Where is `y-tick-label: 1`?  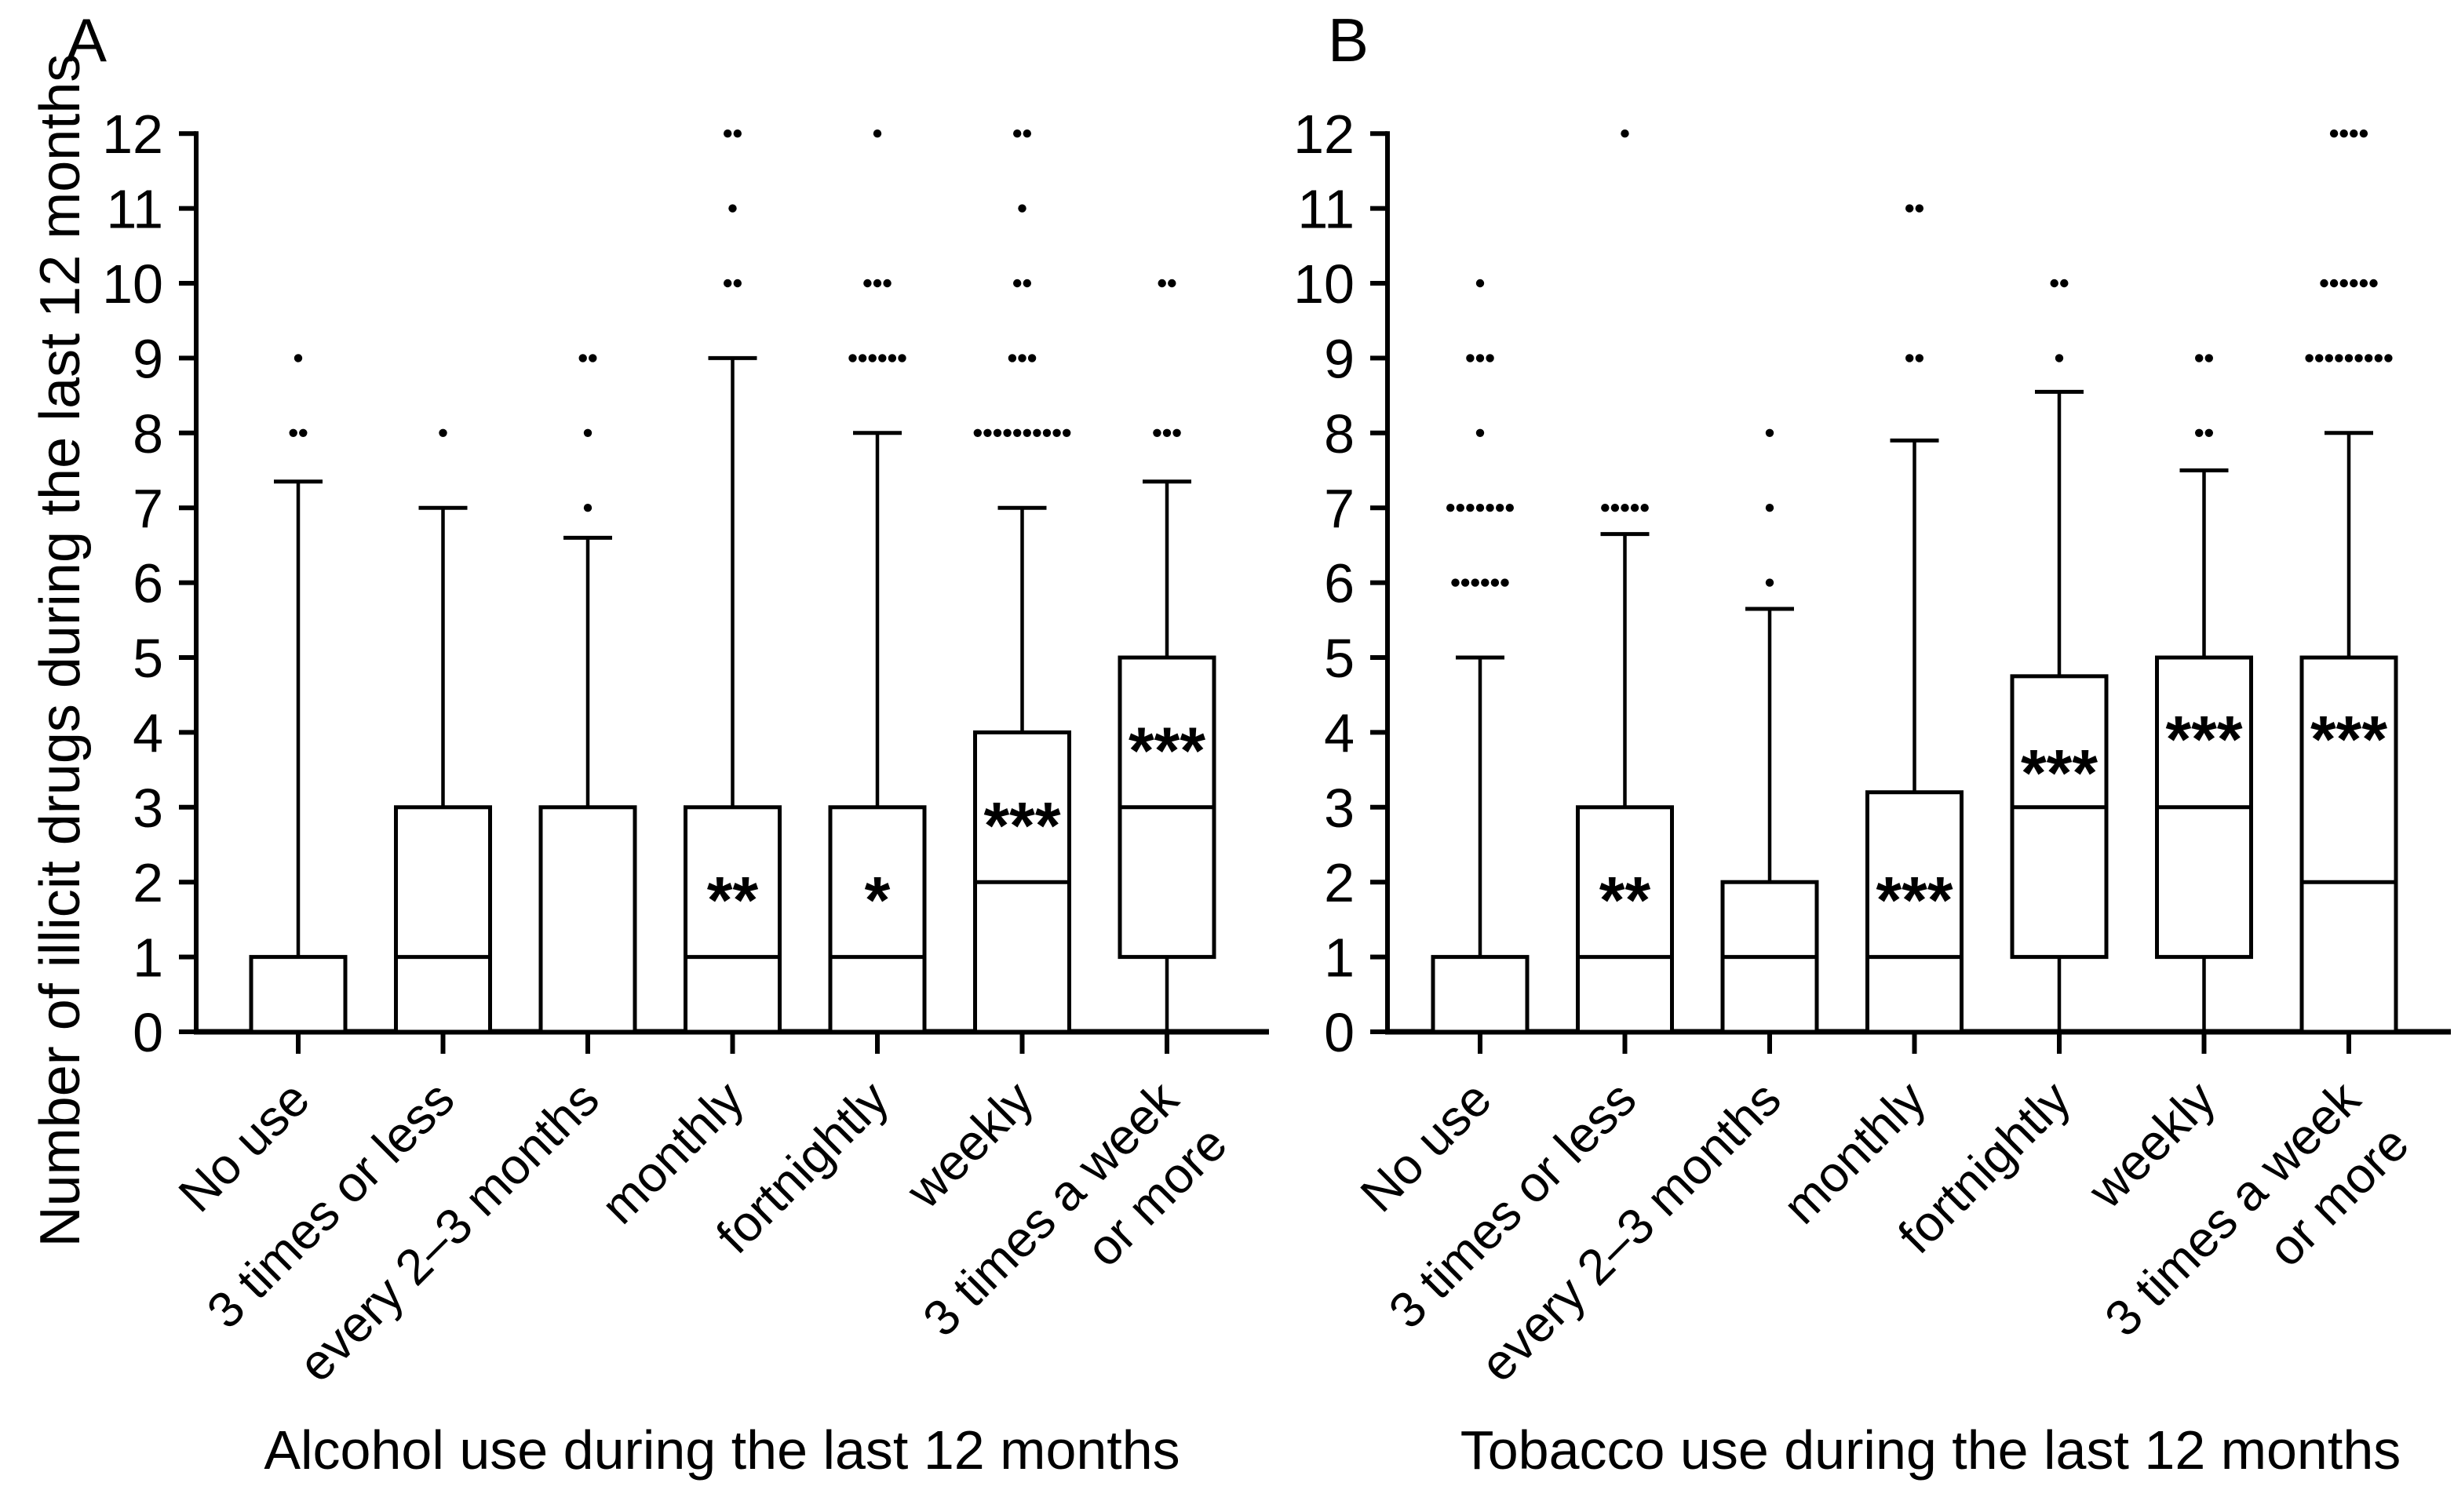 y-tick-label: 1 is located at coordinates (148, 958).